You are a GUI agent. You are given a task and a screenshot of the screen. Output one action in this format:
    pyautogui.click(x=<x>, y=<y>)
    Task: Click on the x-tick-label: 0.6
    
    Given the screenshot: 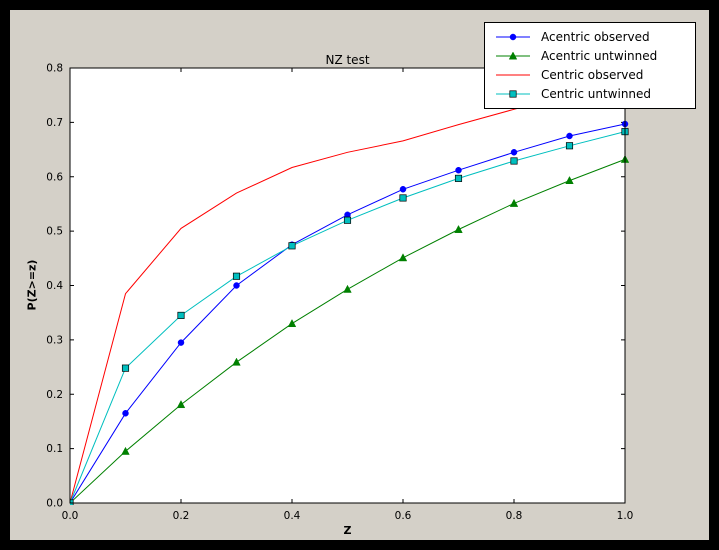 What is the action you would take?
    pyautogui.click(x=403, y=516)
    